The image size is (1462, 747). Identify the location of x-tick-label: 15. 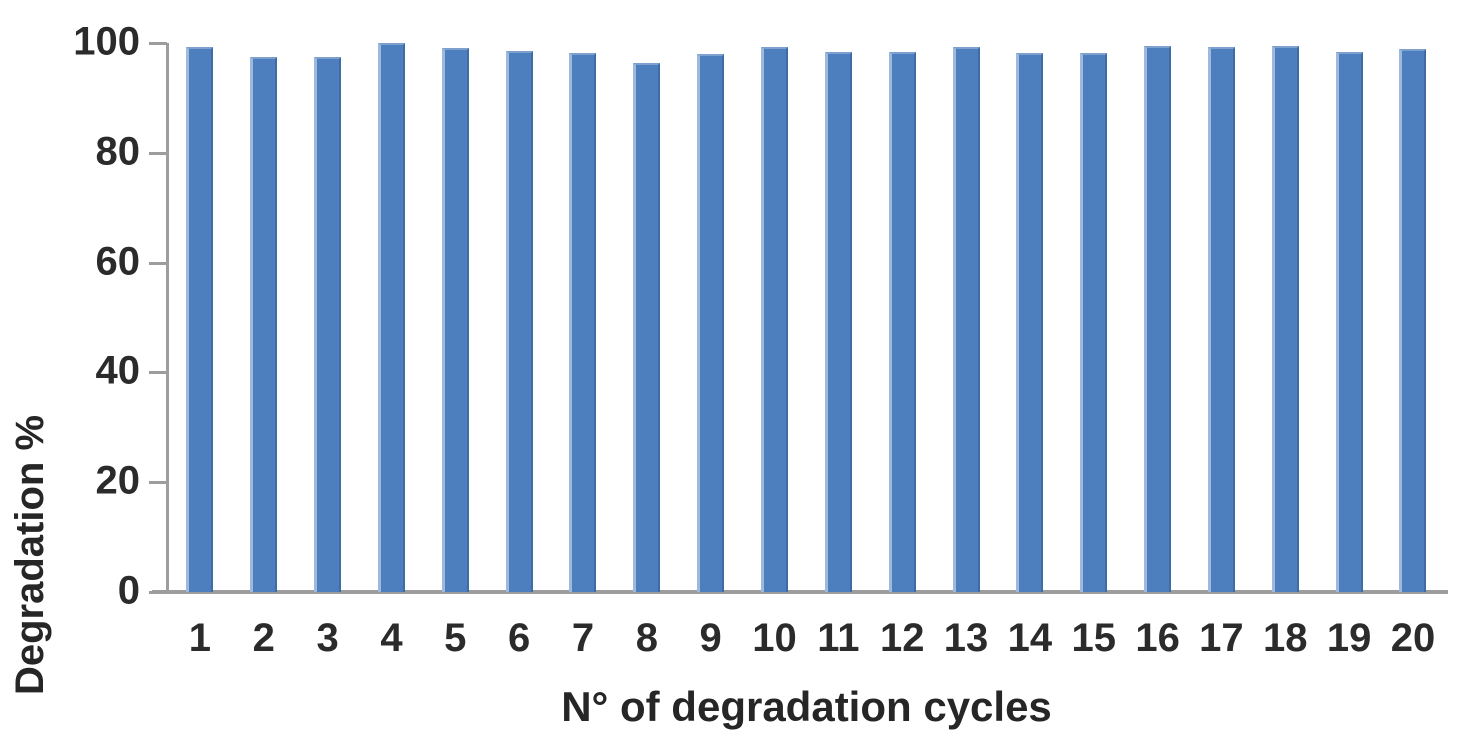
(1093, 638).